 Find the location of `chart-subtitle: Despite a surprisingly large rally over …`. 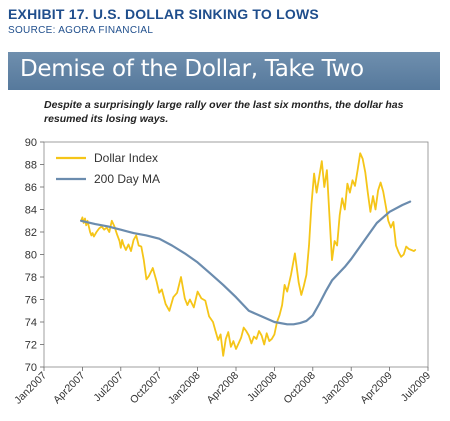

chart-subtitle: Despite a surprisingly large rally over … is located at coordinates (224, 112).